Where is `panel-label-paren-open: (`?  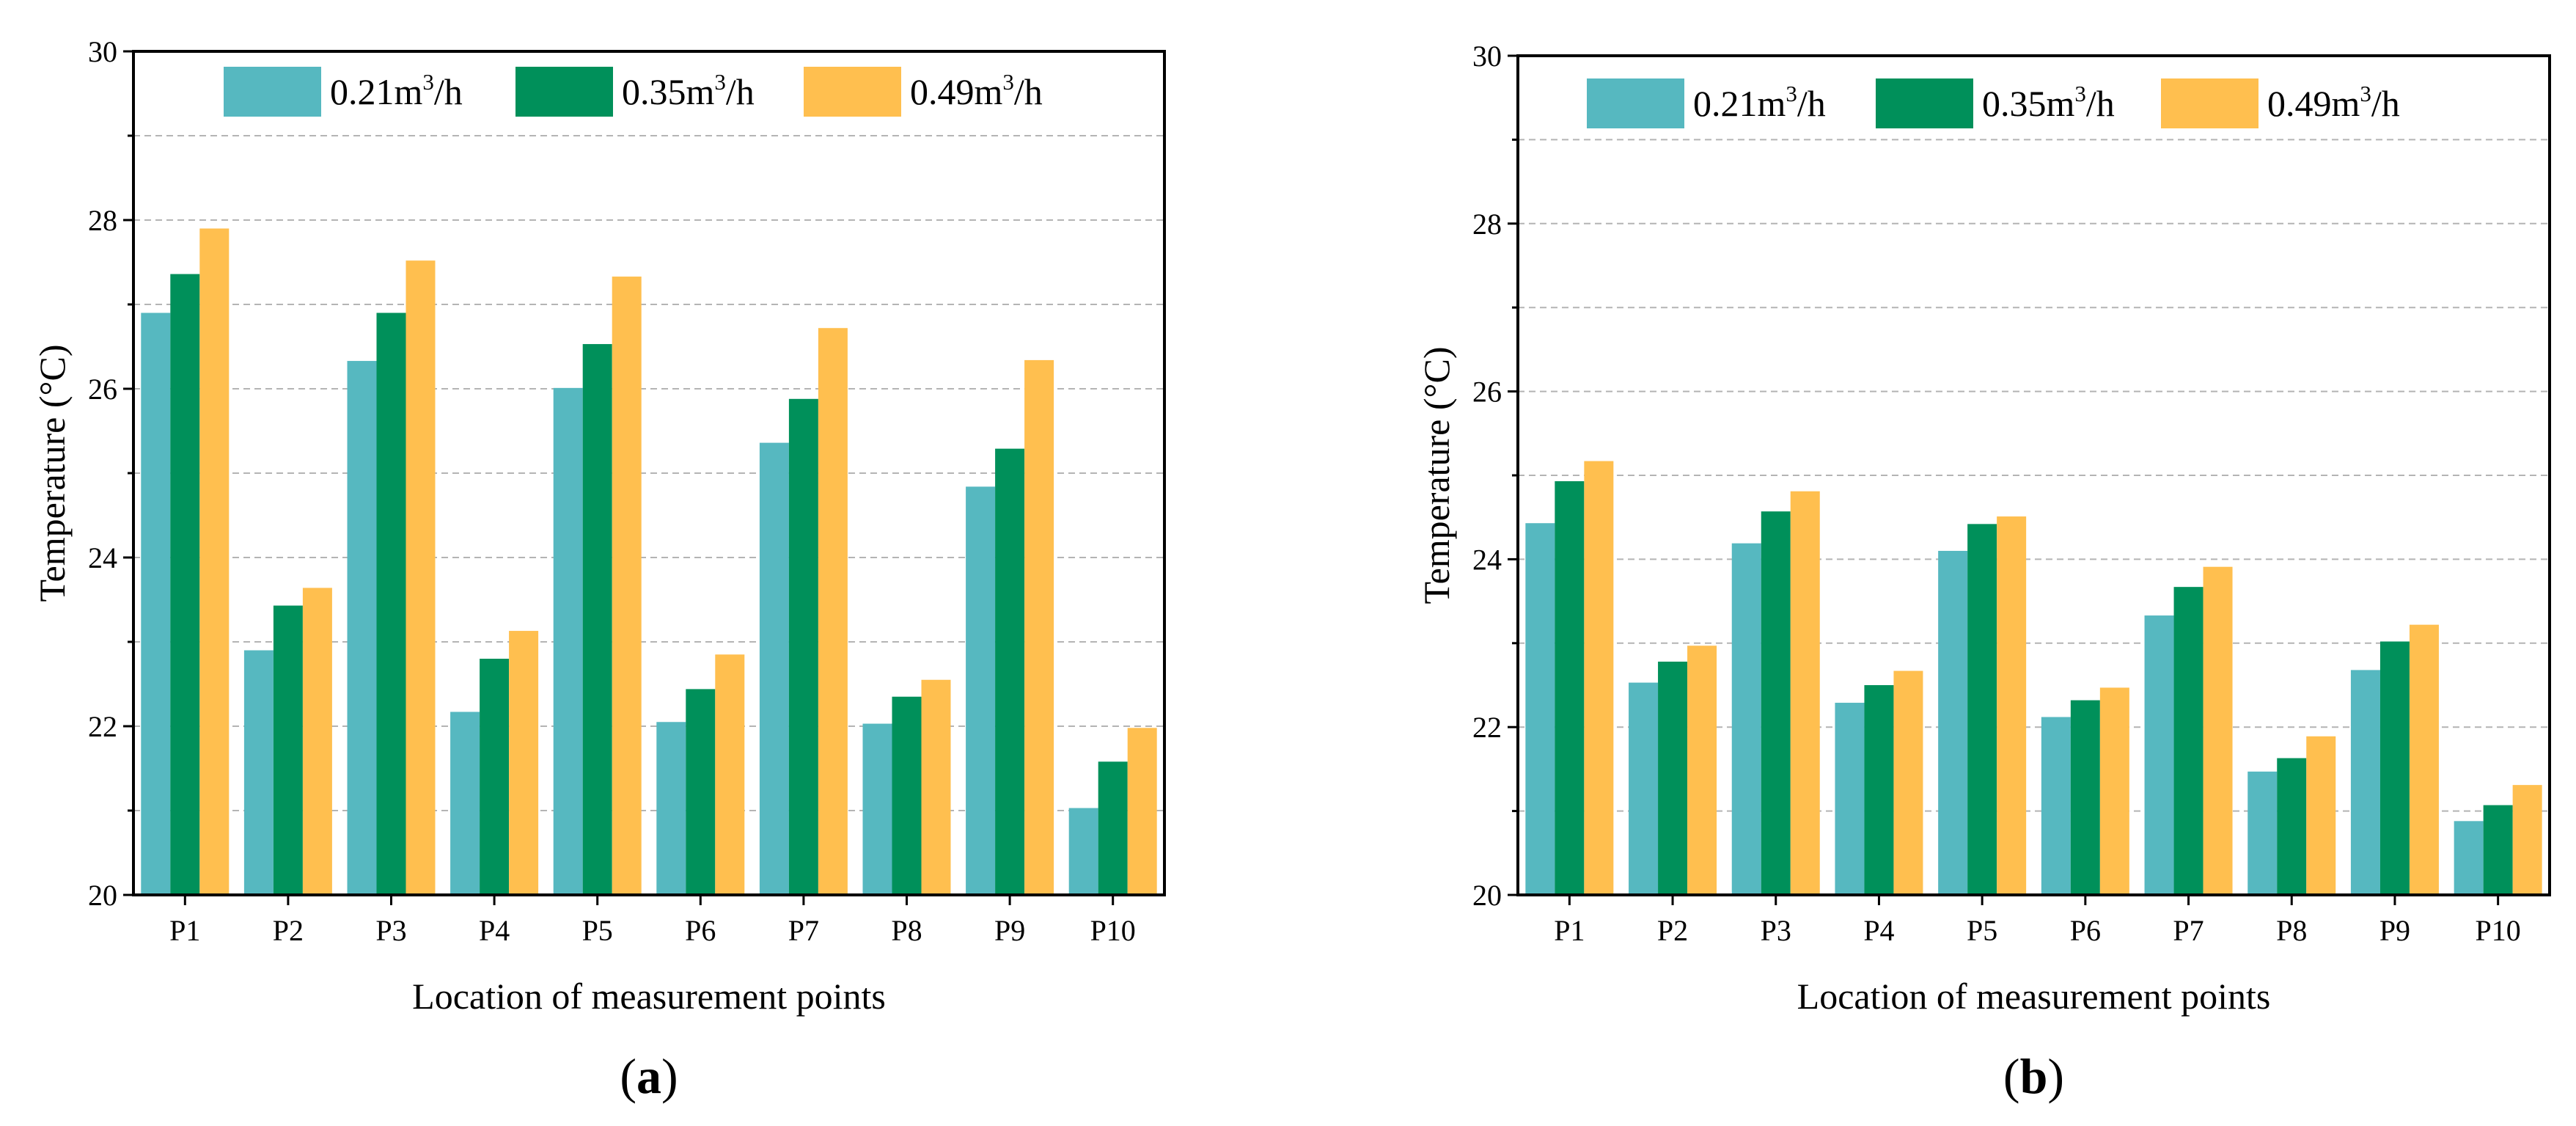
panel-label-paren-open: ( is located at coordinates (2012, 1076).